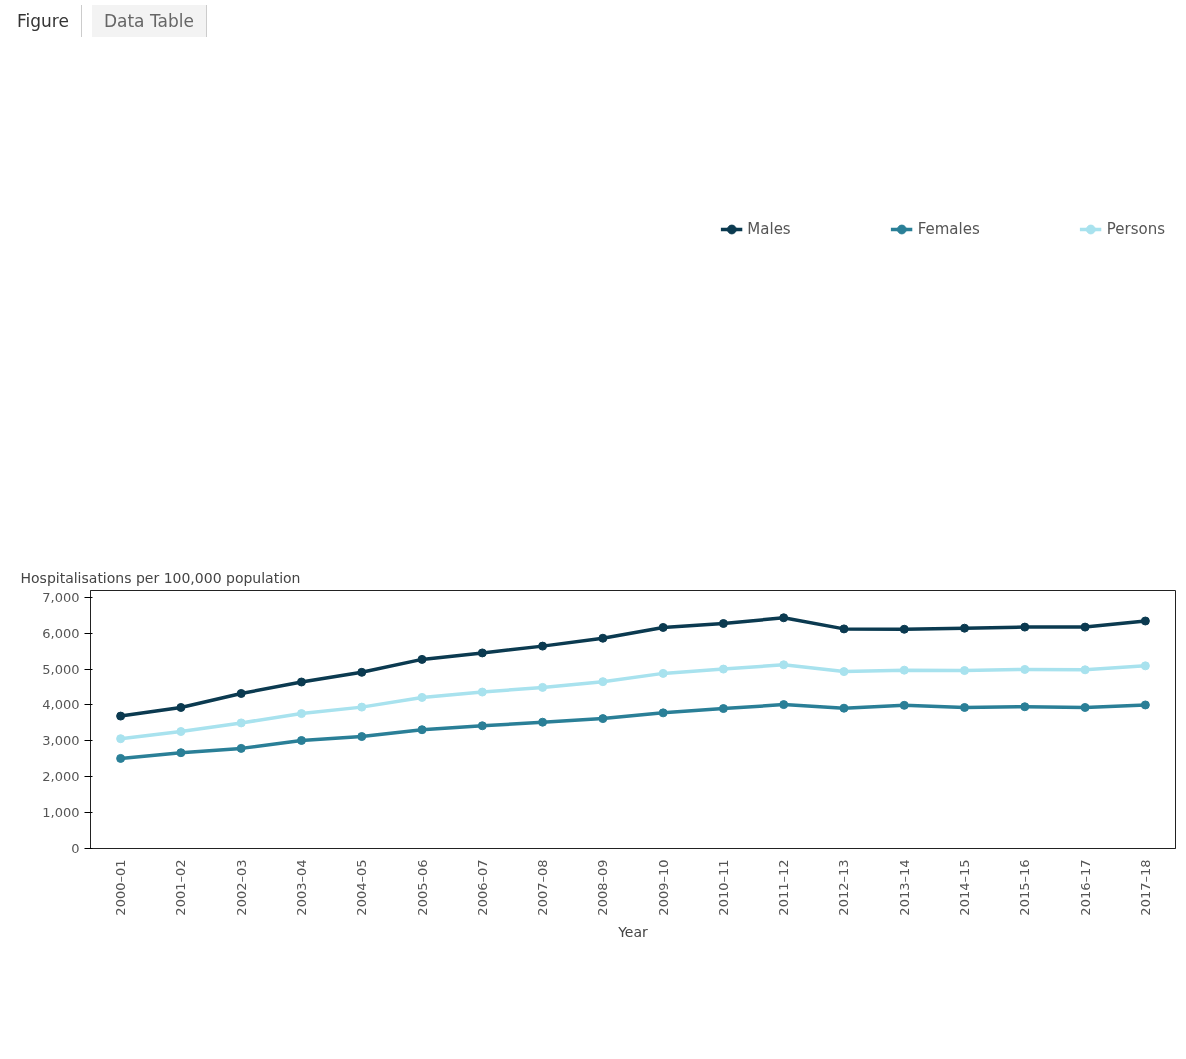 This screenshot has width=1186, height=1059. I want to click on x-tick-label: 2014–15, so click(965, 887).